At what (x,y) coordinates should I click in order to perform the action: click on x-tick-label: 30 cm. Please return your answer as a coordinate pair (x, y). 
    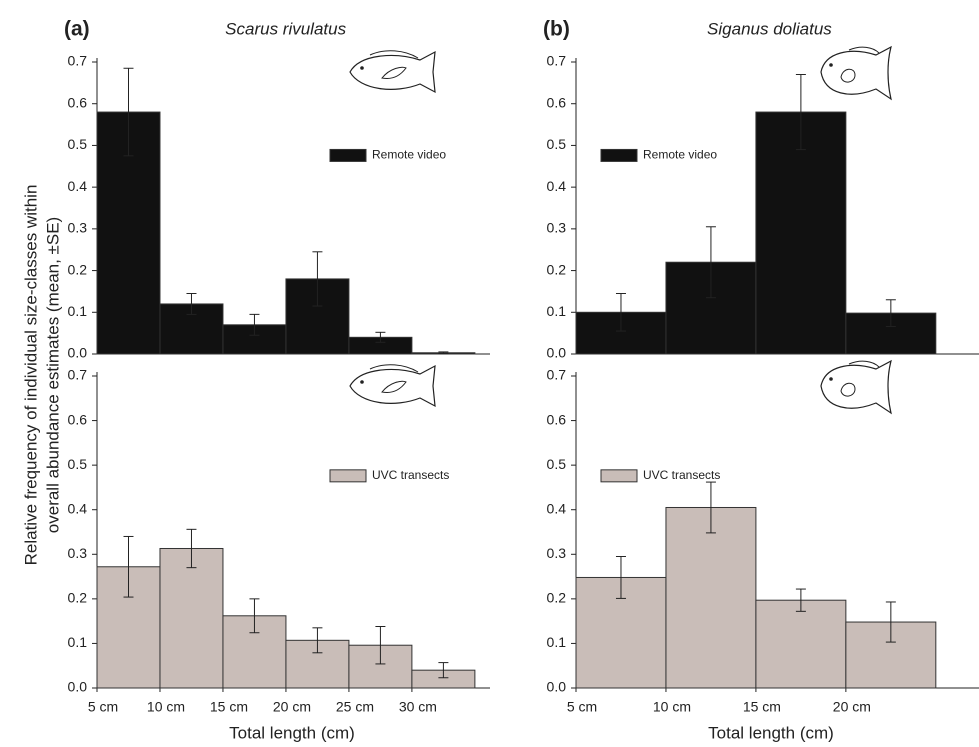
    Looking at the image, I should click on (418, 707).